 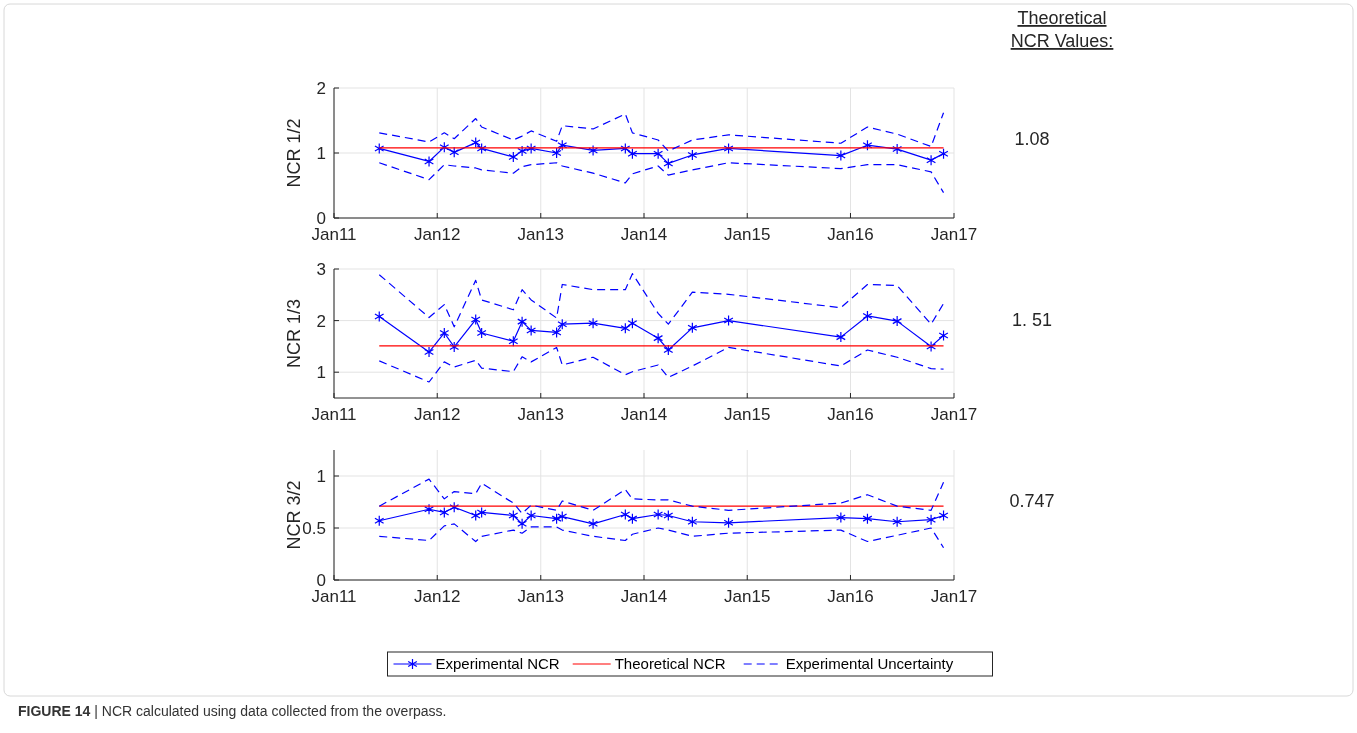 What do you see at coordinates (497, 663) in the screenshot?
I see `legend-label: Experimental NCR` at bounding box center [497, 663].